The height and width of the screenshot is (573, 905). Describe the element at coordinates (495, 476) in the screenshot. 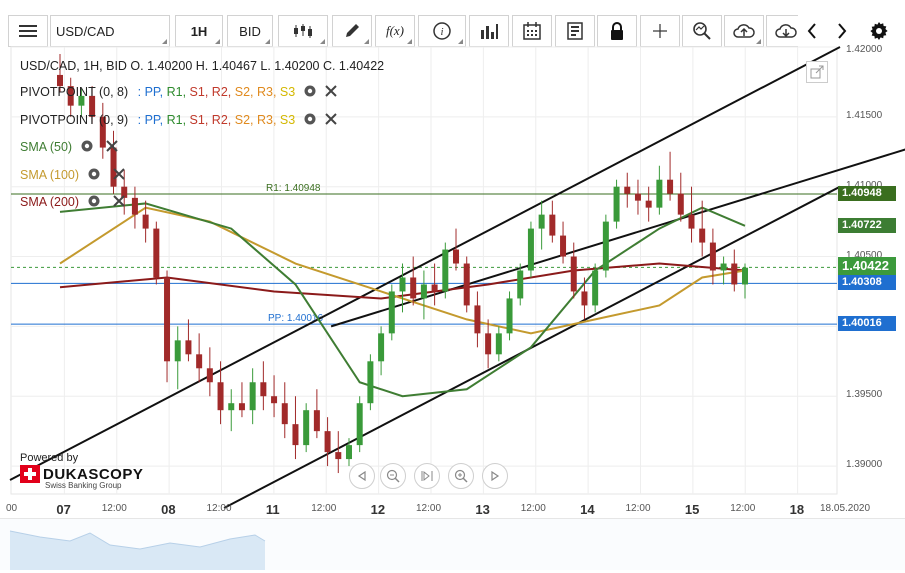

I see `nav-next-button` at that location.